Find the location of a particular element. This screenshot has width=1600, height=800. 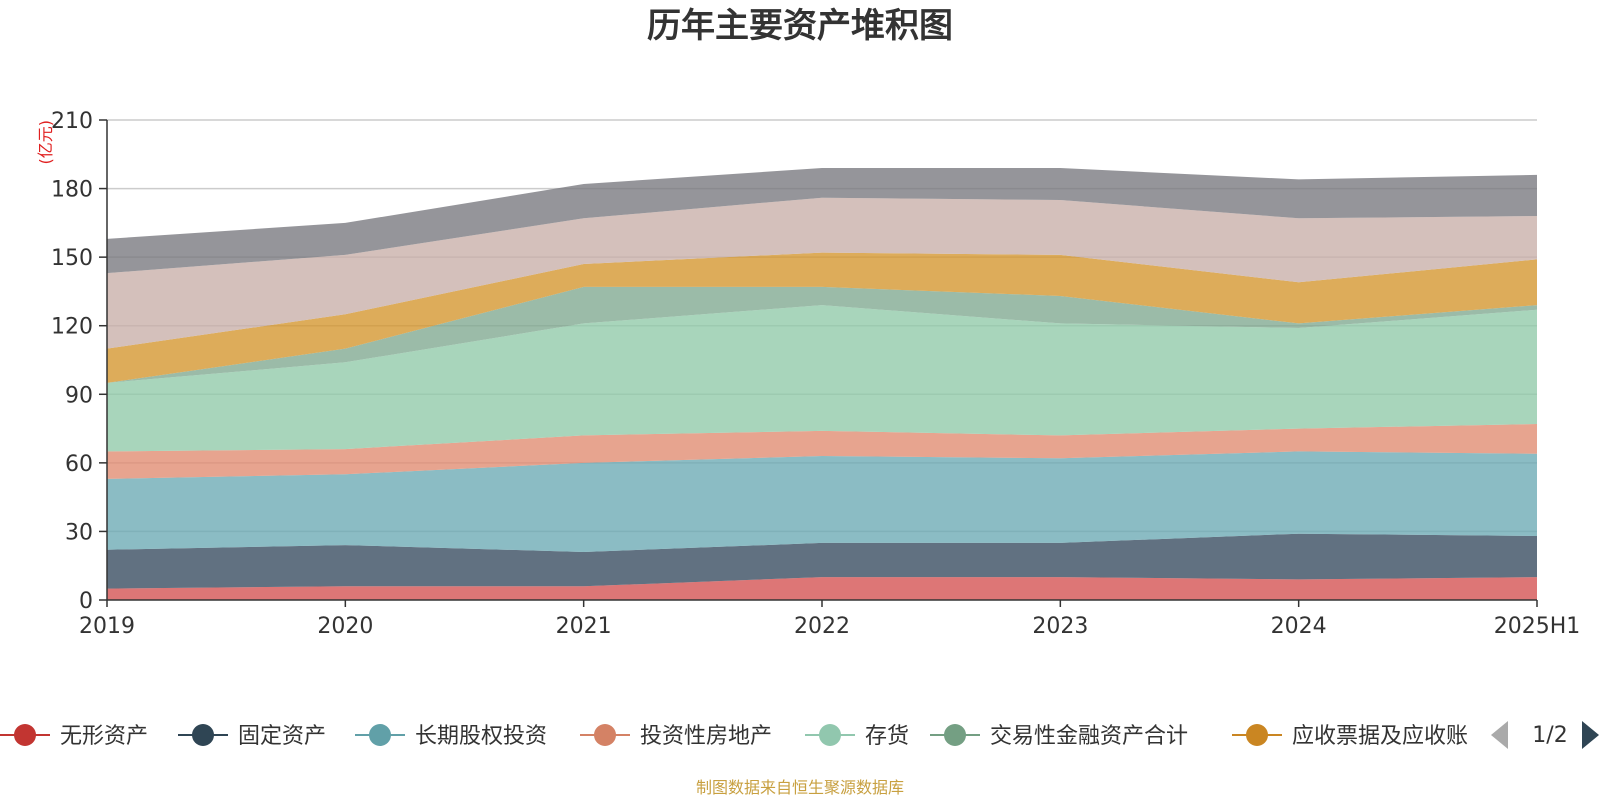

y-tick-label: 120 is located at coordinates (72, 327).